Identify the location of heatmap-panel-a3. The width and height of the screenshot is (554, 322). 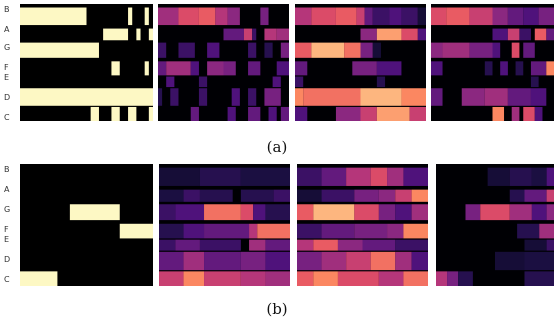
(360, 62).